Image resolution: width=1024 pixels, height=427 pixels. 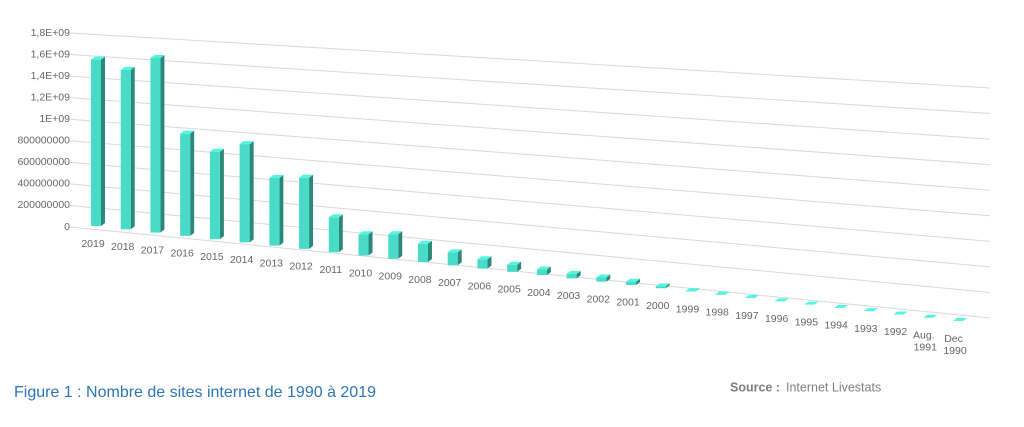 I want to click on y-tick-label: 1,6E+09, so click(x=51, y=54).